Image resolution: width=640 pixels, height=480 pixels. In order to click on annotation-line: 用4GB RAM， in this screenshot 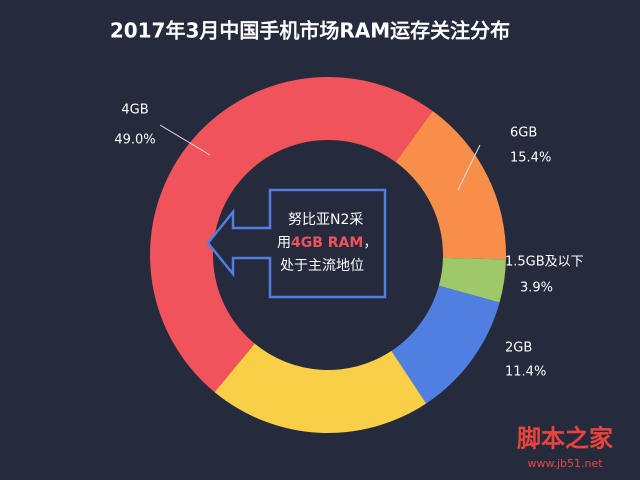, I will do `click(327, 243)`.